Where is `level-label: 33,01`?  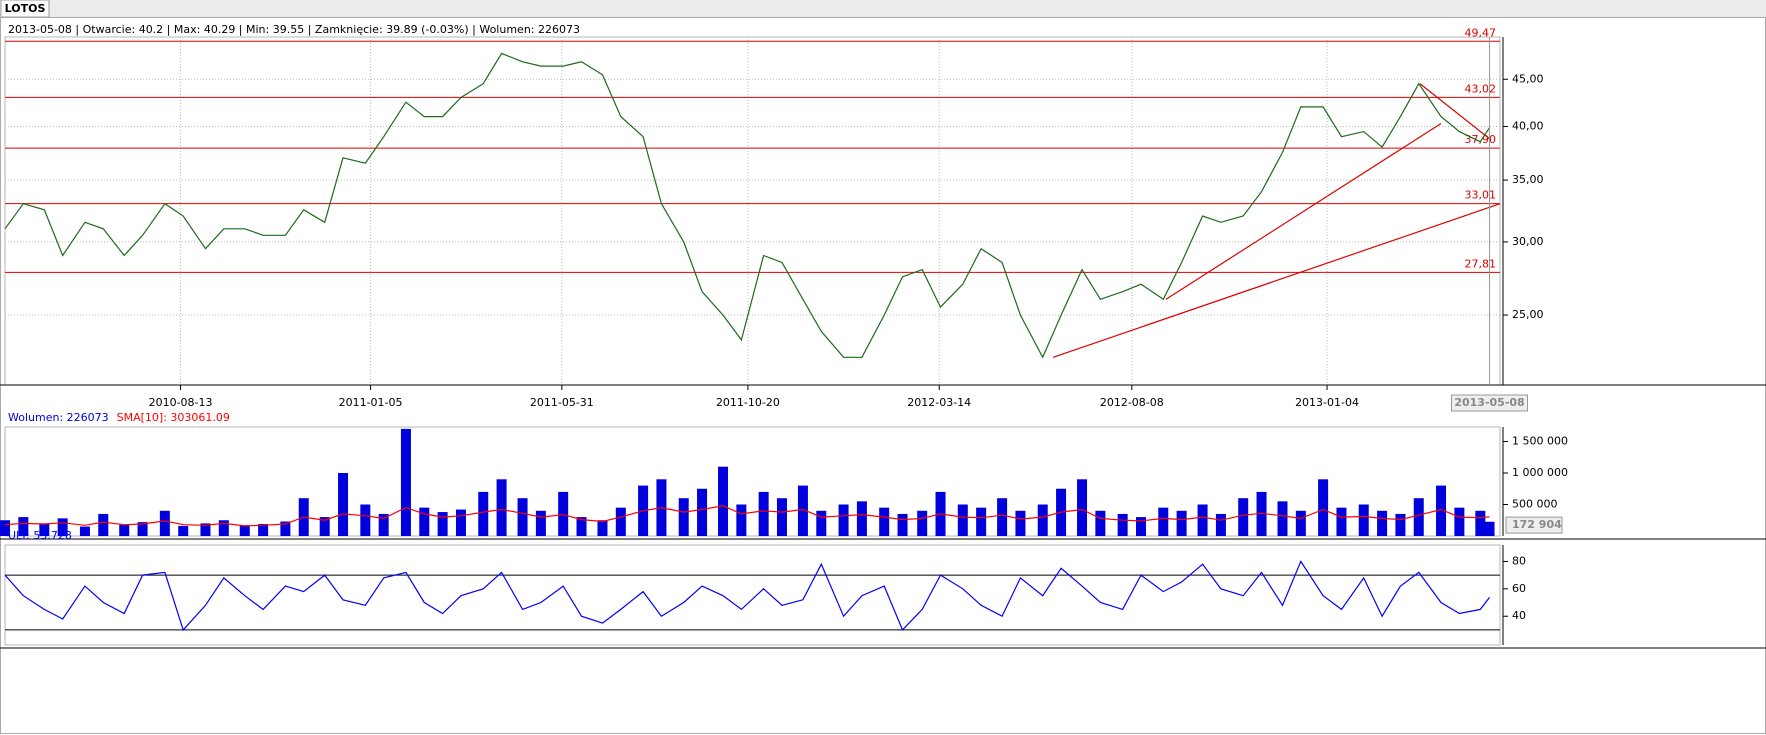 level-label: 33,01 is located at coordinates (1481, 195).